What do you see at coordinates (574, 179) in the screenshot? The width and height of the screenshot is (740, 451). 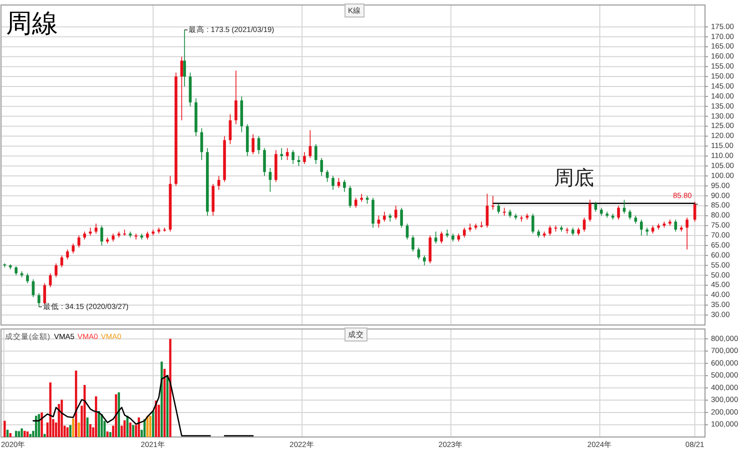 I see `annotation: 周底` at bounding box center [574, 179].